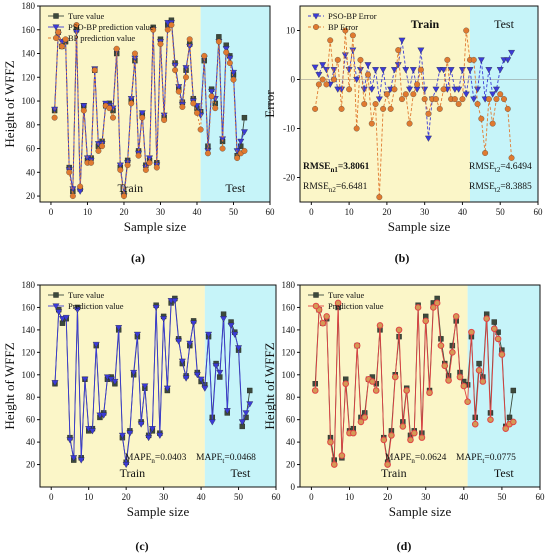  I want to click on x-tick-label: 0, so click(311, 212).